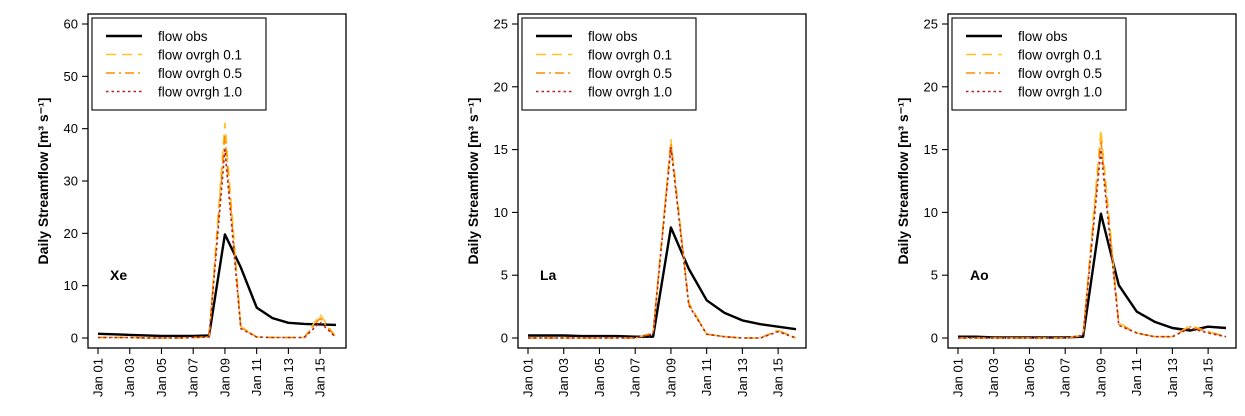 The height and width of the screenshot is (416, 1245). What do you see at coordinates (71, 181) in the screenshot?
I see `y-tick-label: 30` at bounding box center [71, 181].